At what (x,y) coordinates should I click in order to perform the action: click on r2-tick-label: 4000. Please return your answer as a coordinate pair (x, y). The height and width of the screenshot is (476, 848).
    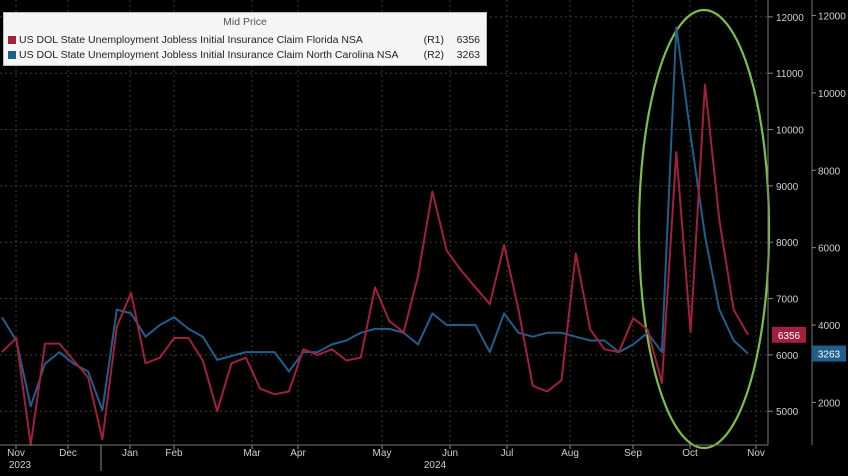
    Looking at the image, I should click on (829, 326).